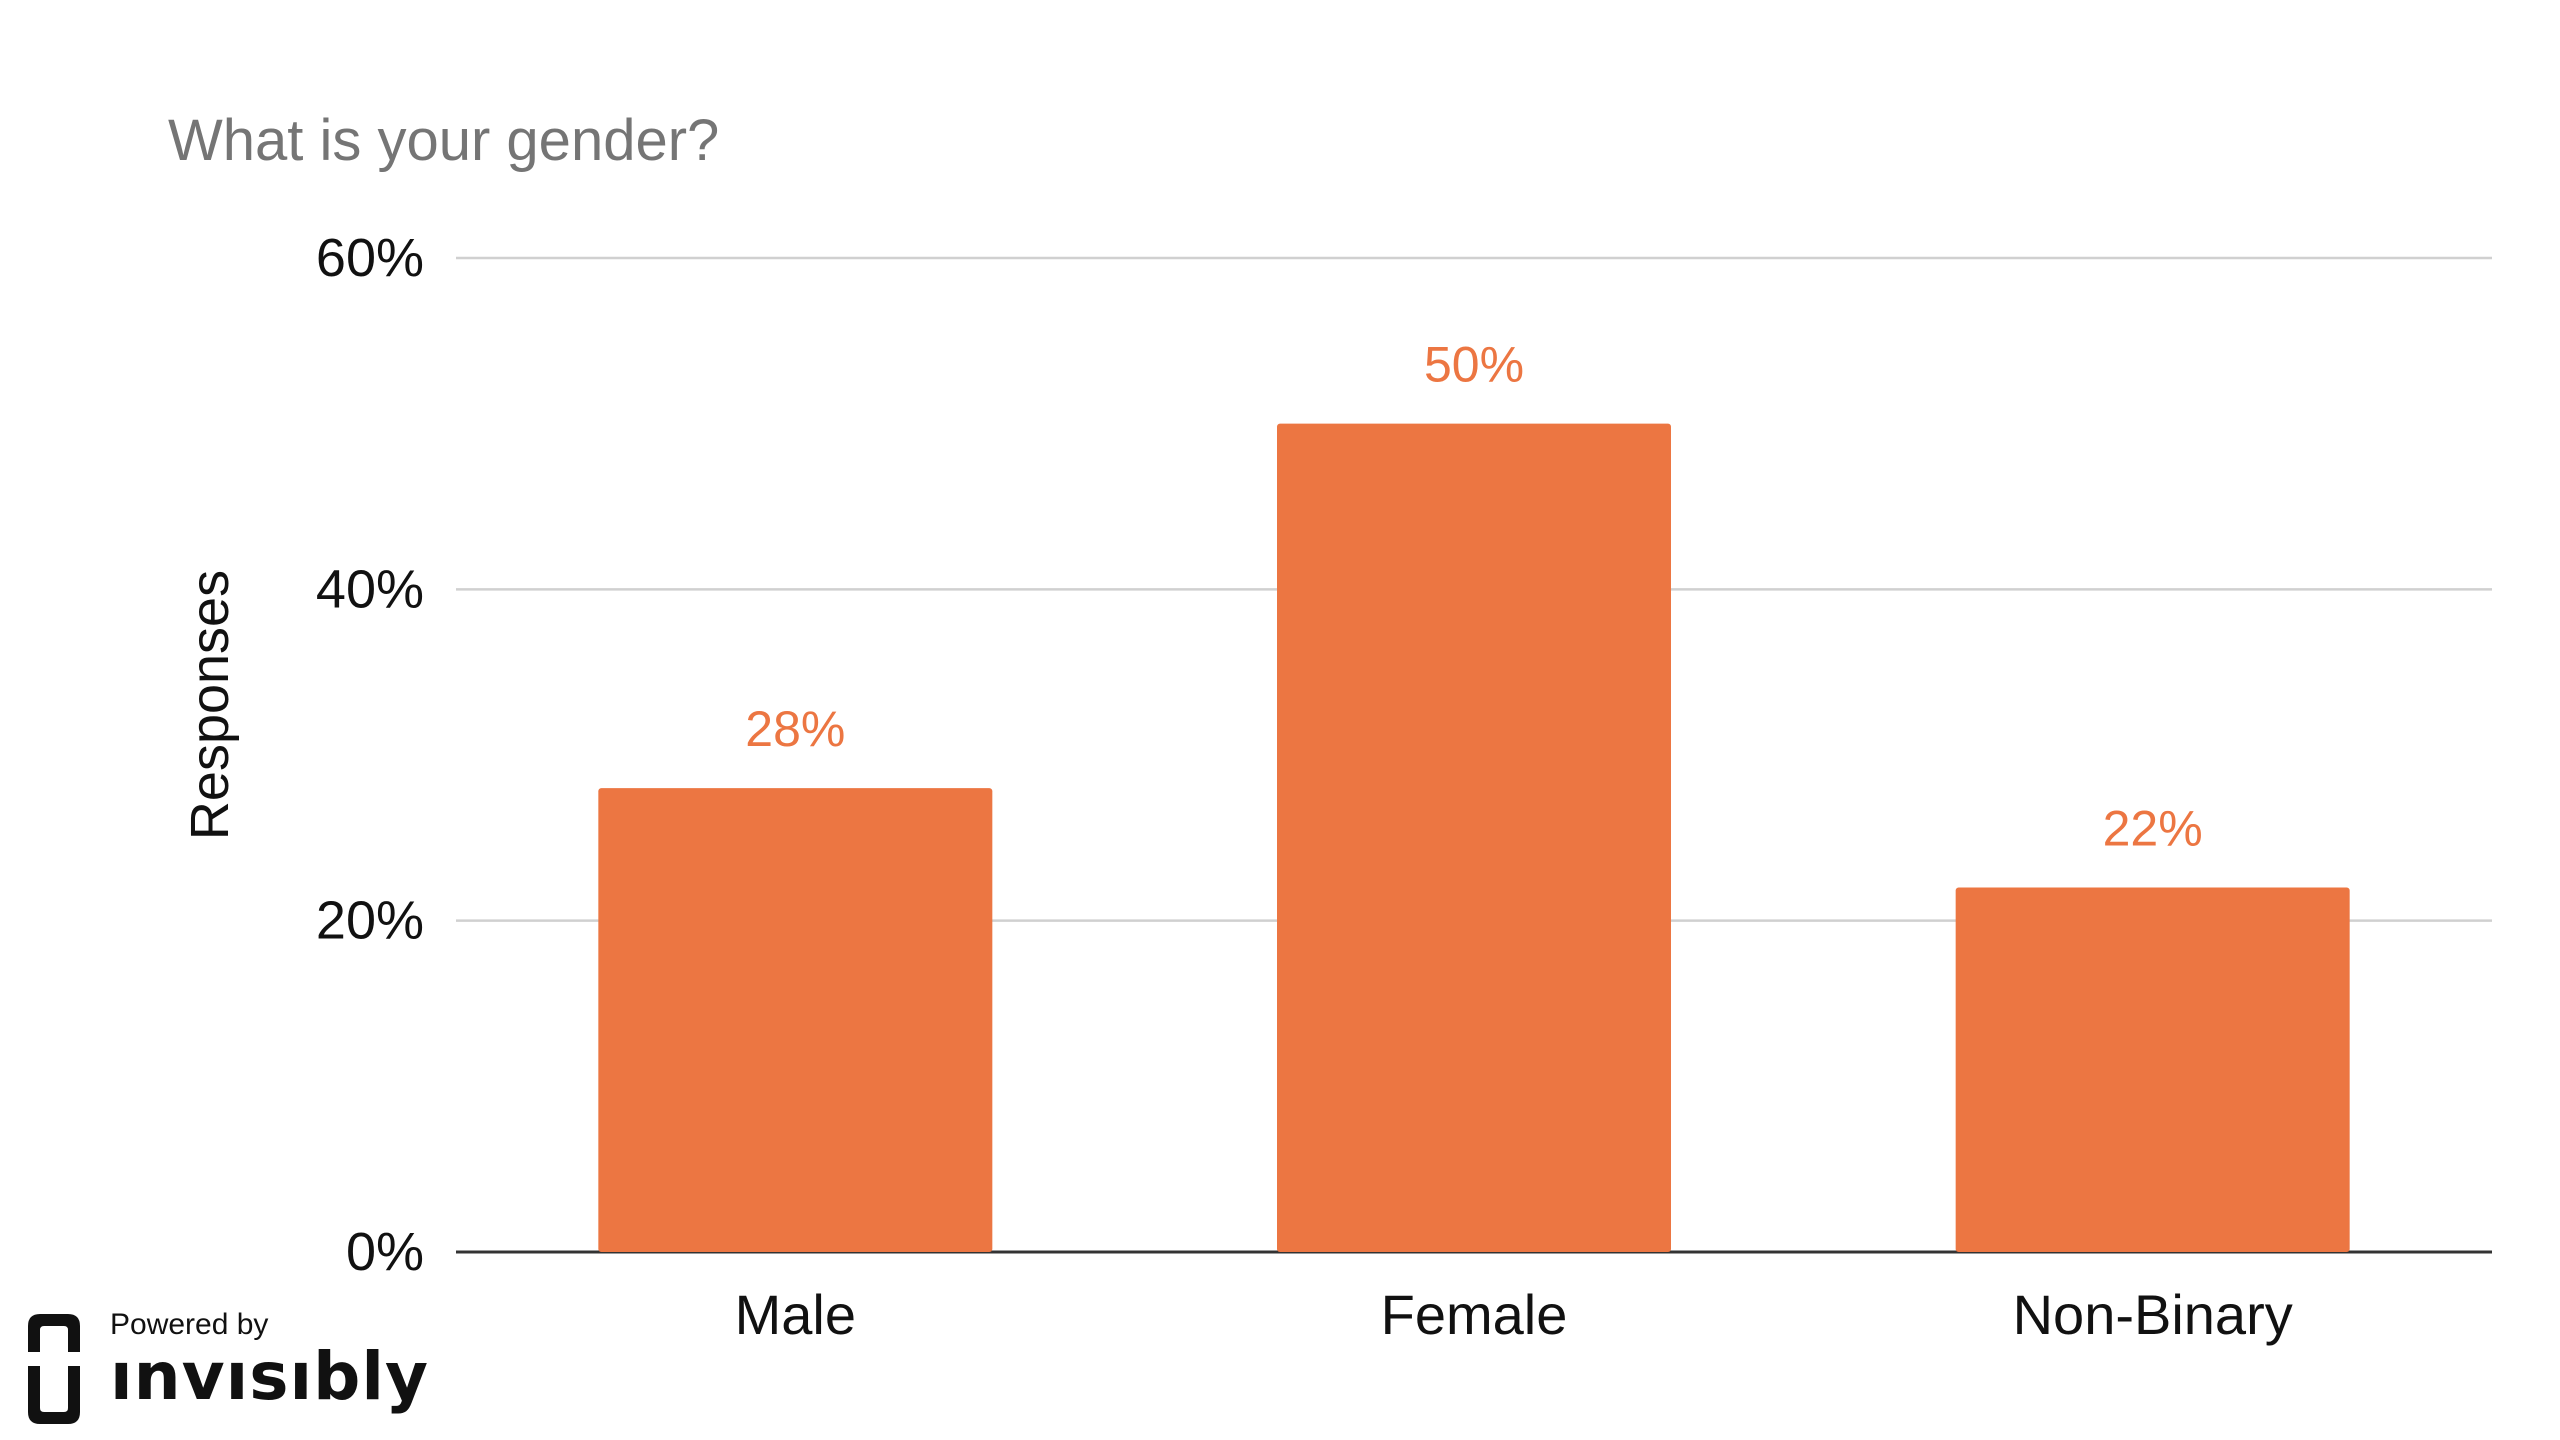 This screenshot has width=2560, height=1440. I want to click on powered-by-branding: Powered by ınvısıbly, so click(228, 1367).